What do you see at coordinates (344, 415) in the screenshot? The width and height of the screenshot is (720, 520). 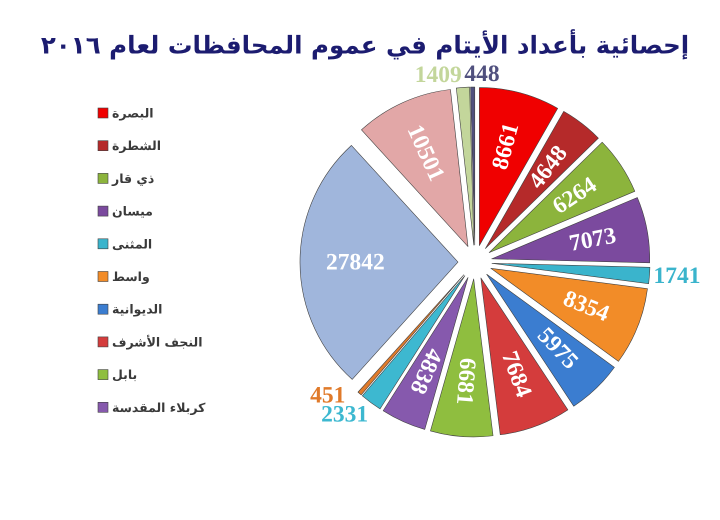 I see `data-label: 2331` at bounding box center [344, 415].